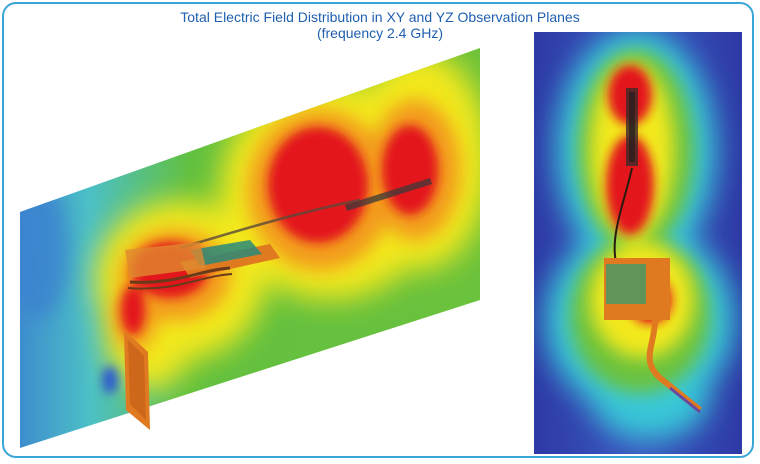 The image size is (760, 464). What do you see at coordinates (380, 33) in the screenshot?
I see `figure-subtitle: (frequency 2.4 GHz)` at bounding box center [380, 33].